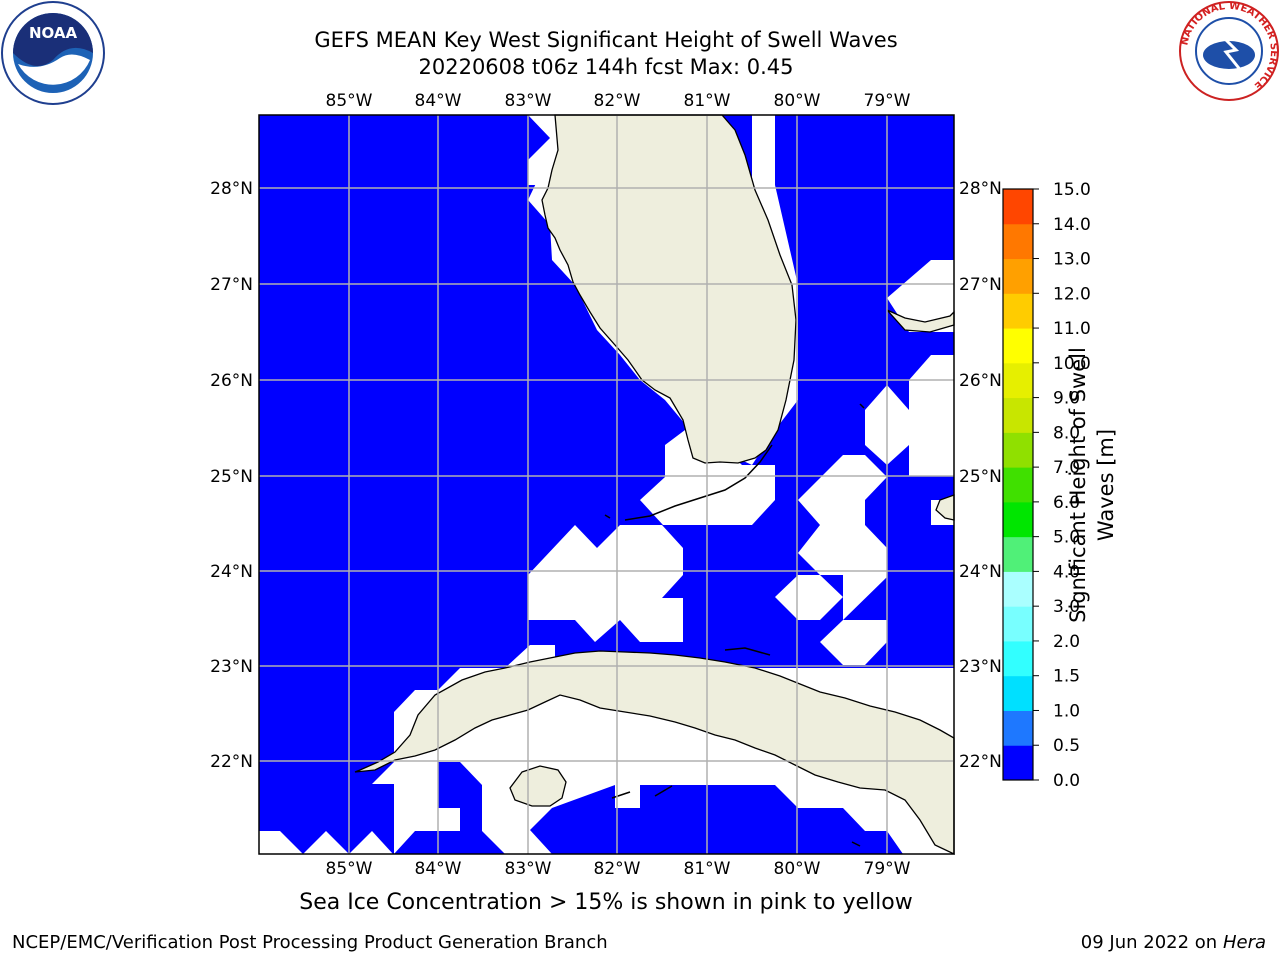  What do you see at coordinates (797, 869) in the screenshot?
I see `lon-label-bottom: 80°W` at bounding box center [797, 869].